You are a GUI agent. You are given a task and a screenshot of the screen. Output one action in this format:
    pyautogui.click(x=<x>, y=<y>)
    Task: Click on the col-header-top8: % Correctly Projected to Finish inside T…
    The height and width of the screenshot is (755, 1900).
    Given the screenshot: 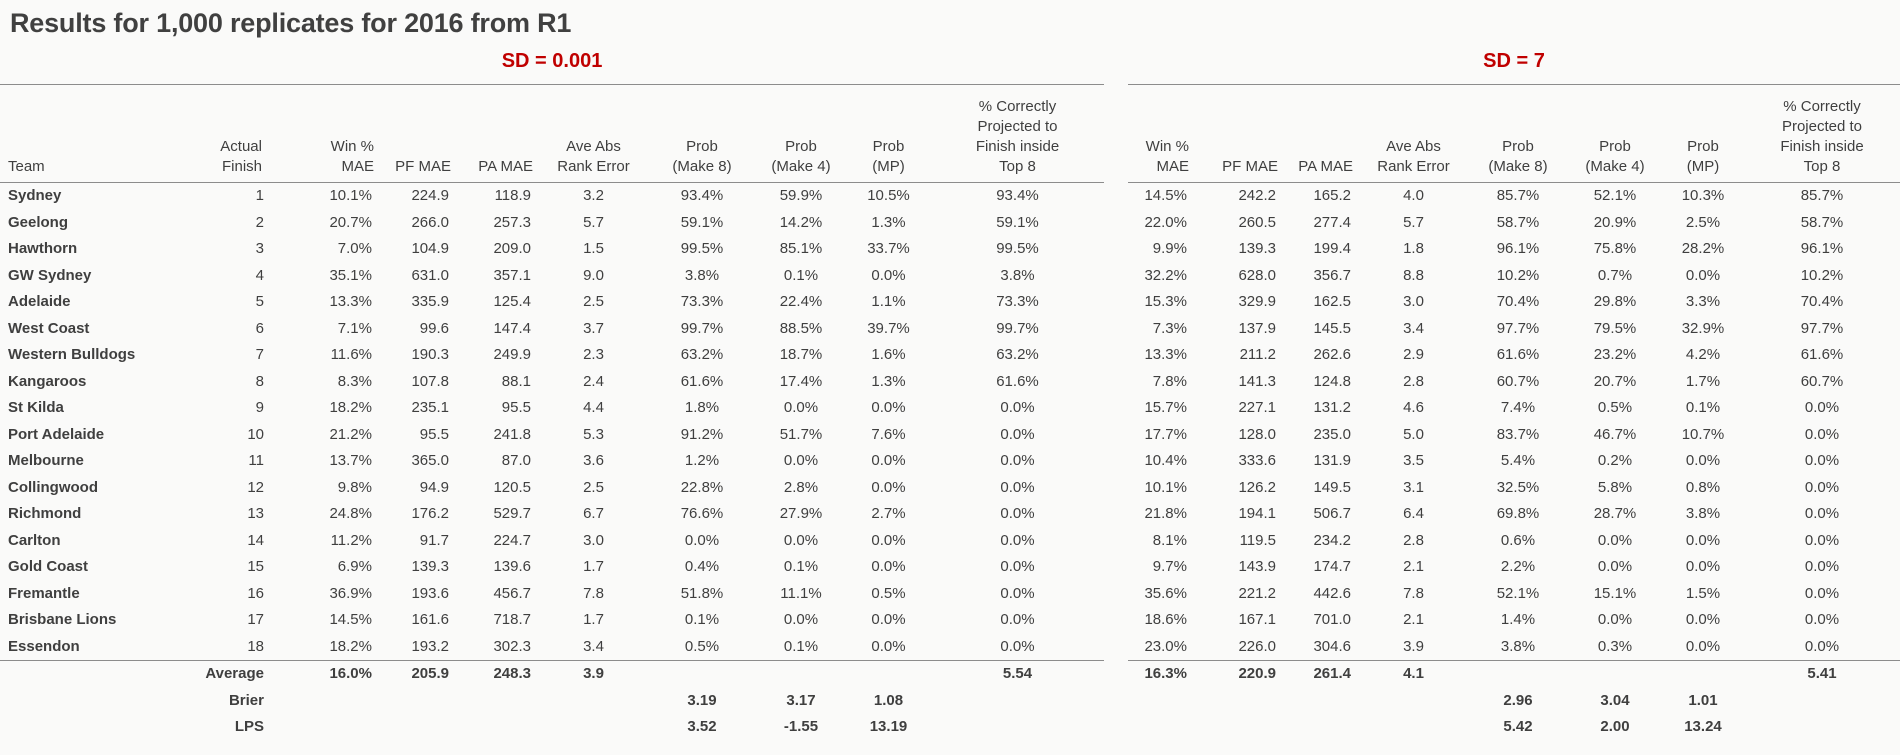 What is the action you would take?
    pyautogui.click(x=1017, y=134)
    